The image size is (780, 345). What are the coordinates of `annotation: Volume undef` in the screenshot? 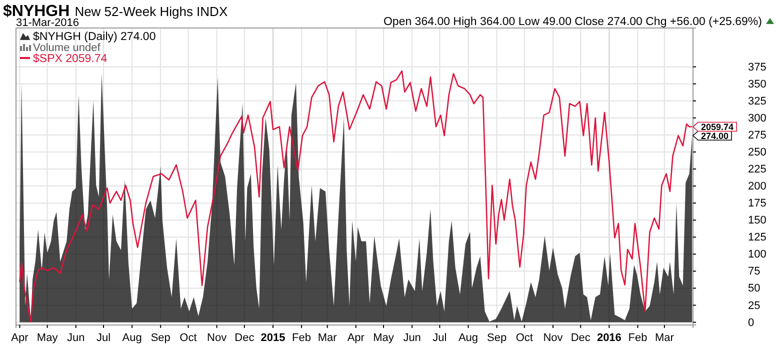 It's located at (67, 48).